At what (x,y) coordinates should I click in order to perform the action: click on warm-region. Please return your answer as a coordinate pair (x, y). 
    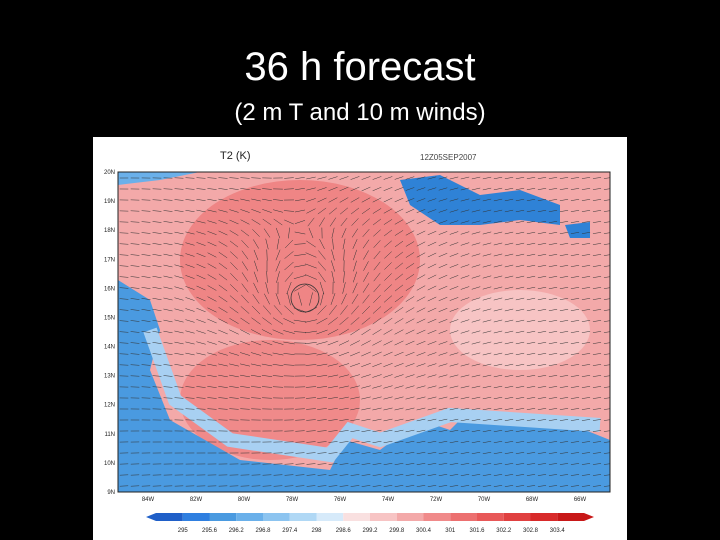
    Looking at the image, I should click on (300, 260).